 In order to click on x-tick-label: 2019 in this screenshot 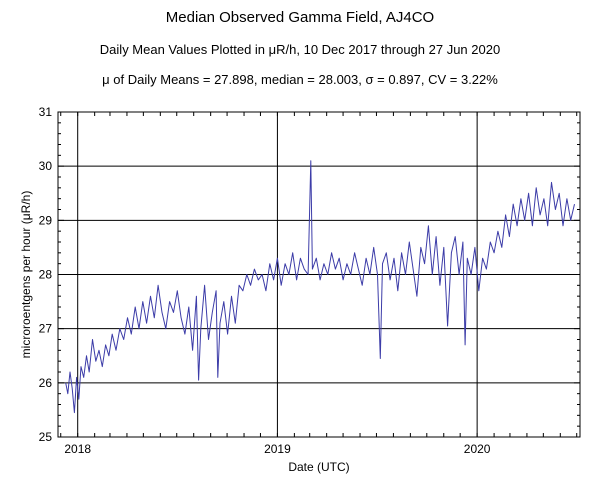, I will do `click(277, 449)`.